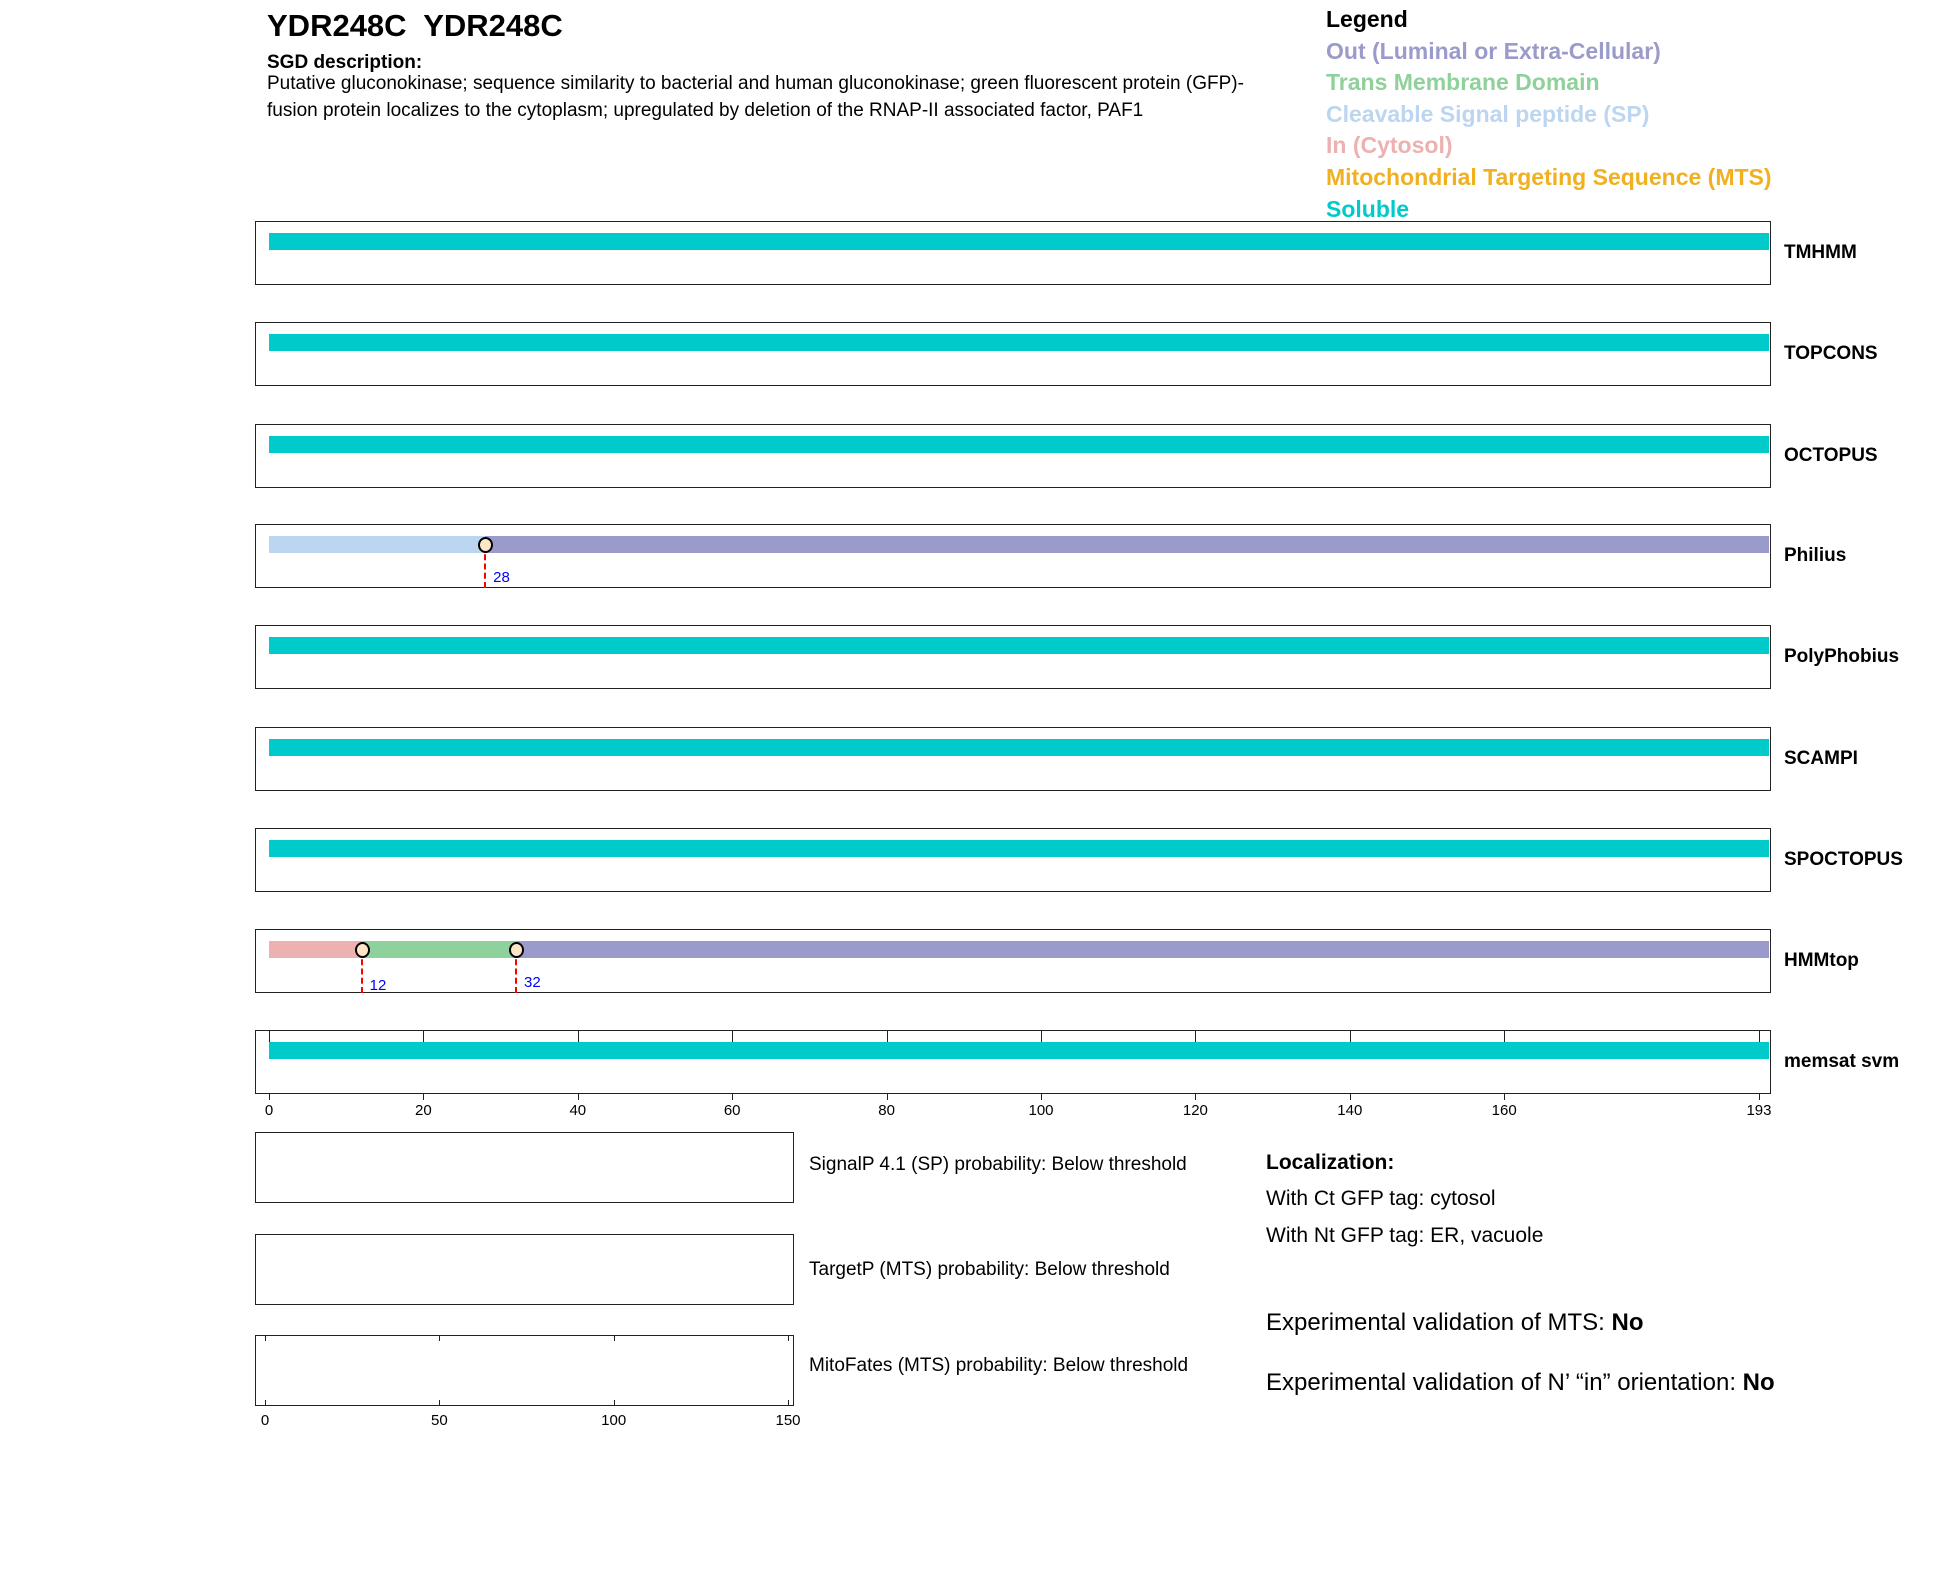 This screenshot has height=1573, width=1950. I want to click on legend-item-in: In (Cytosol), so click(1389, 145).